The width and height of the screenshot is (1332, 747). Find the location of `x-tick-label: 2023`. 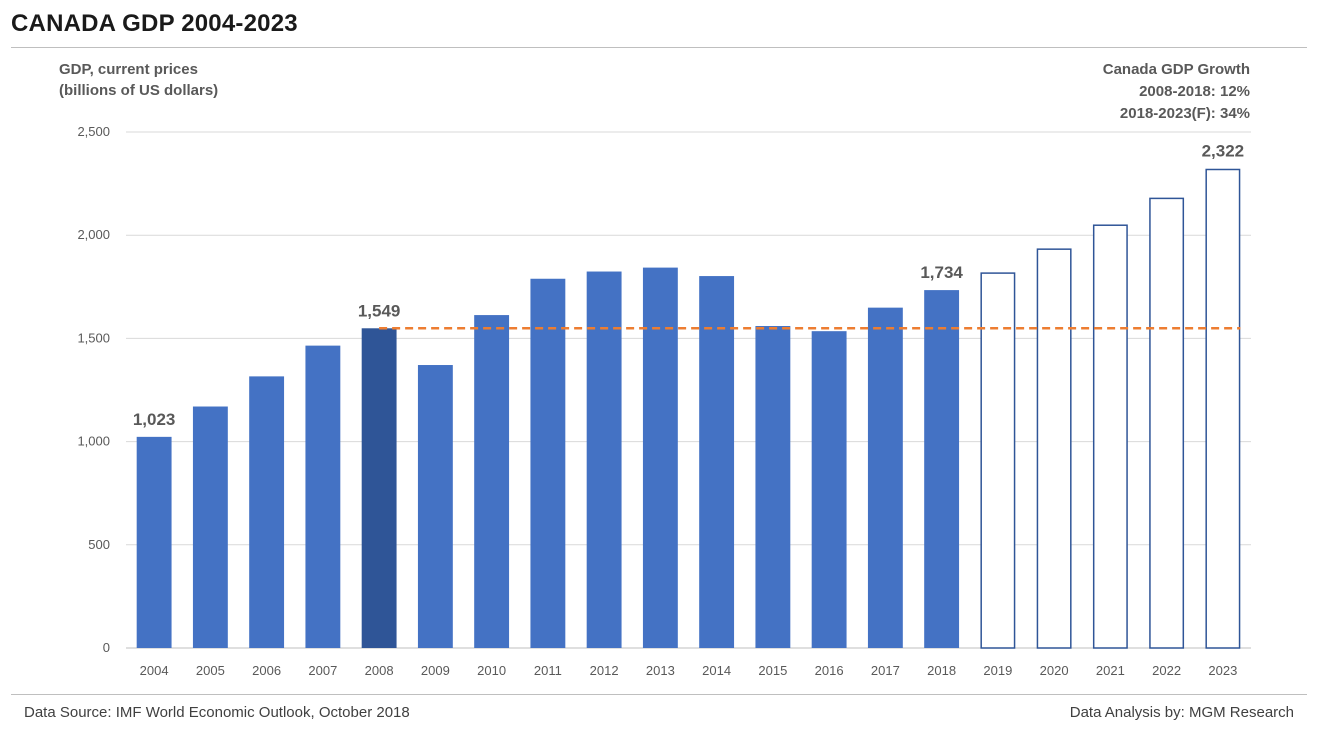

x-tick-label: 2023 is located at coordinates (1222, 670).